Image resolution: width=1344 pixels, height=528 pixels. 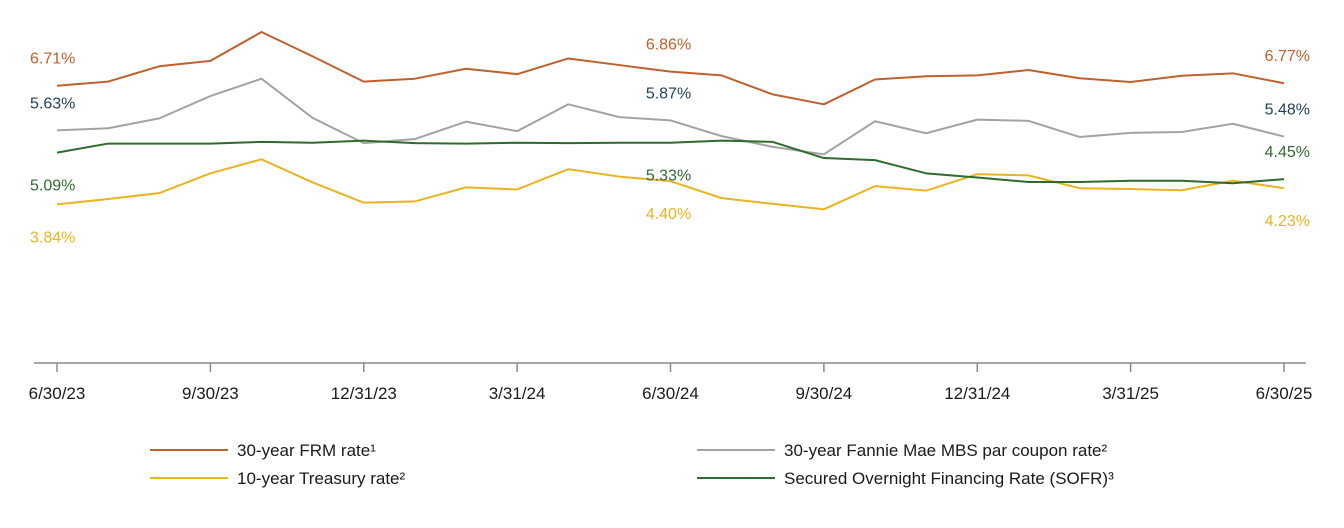 What do you see at coordinates (52, 103) in the screenshot?
I see `data-label-30-year-fannie-mae-mbs-par-coupon-rate-0: 5.63%` at bounding box center [52, 103].